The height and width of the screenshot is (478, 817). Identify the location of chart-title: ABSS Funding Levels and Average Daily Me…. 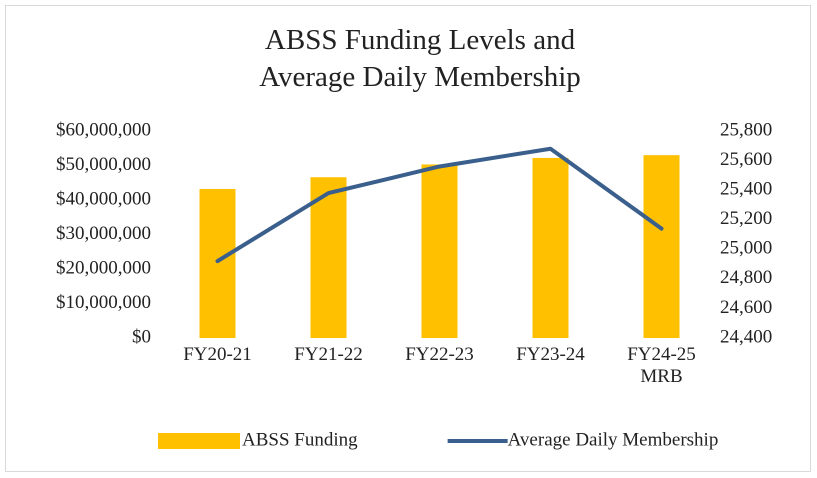
(420, 58).